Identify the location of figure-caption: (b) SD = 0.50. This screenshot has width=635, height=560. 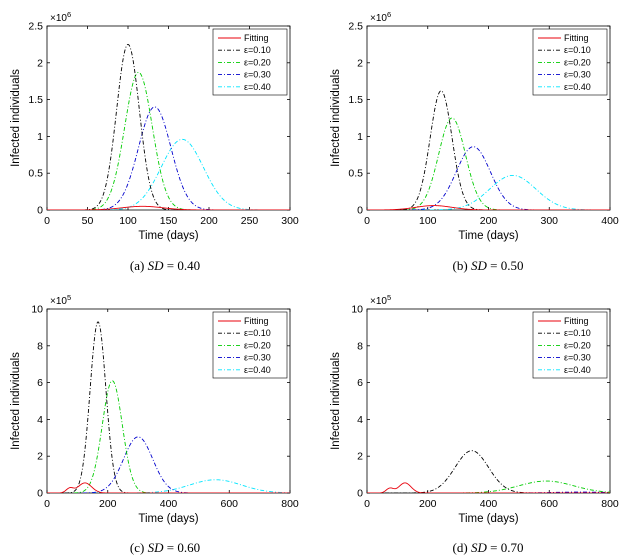
(488, 265).